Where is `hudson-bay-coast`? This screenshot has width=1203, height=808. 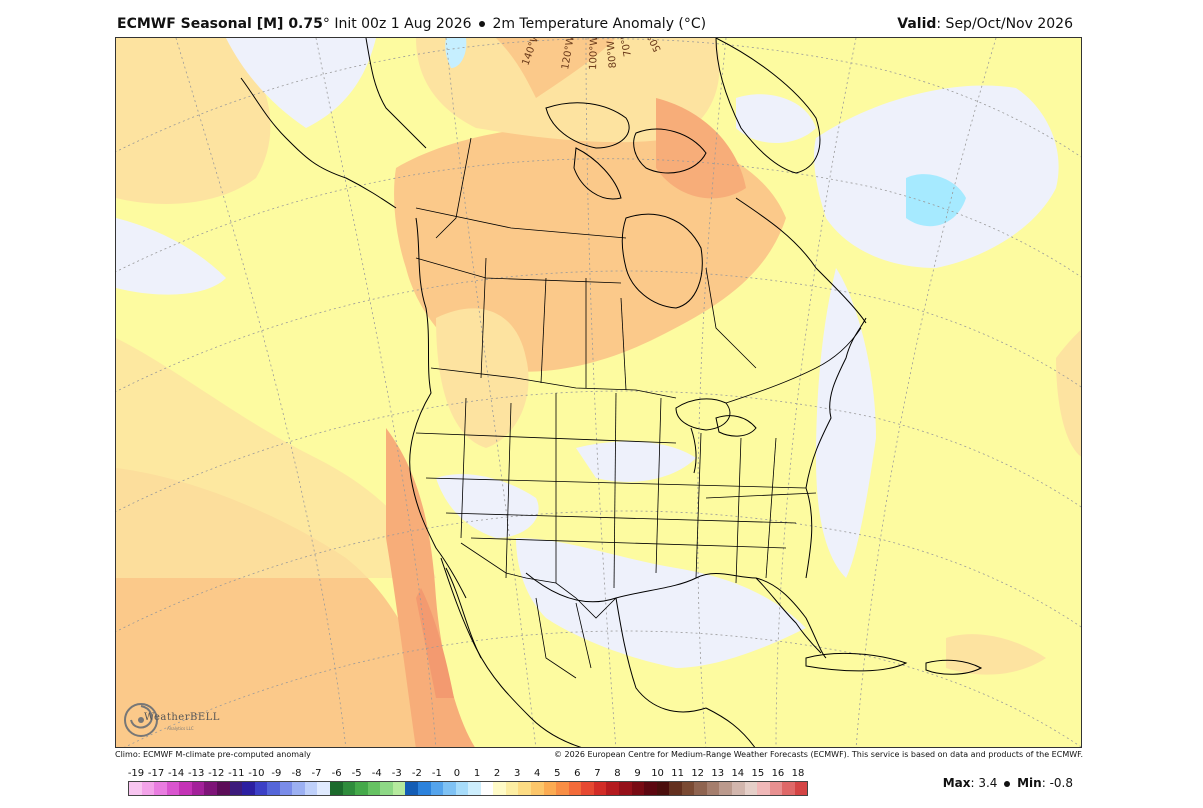
hudson-bay-coast is located at coordinates (662, 261).